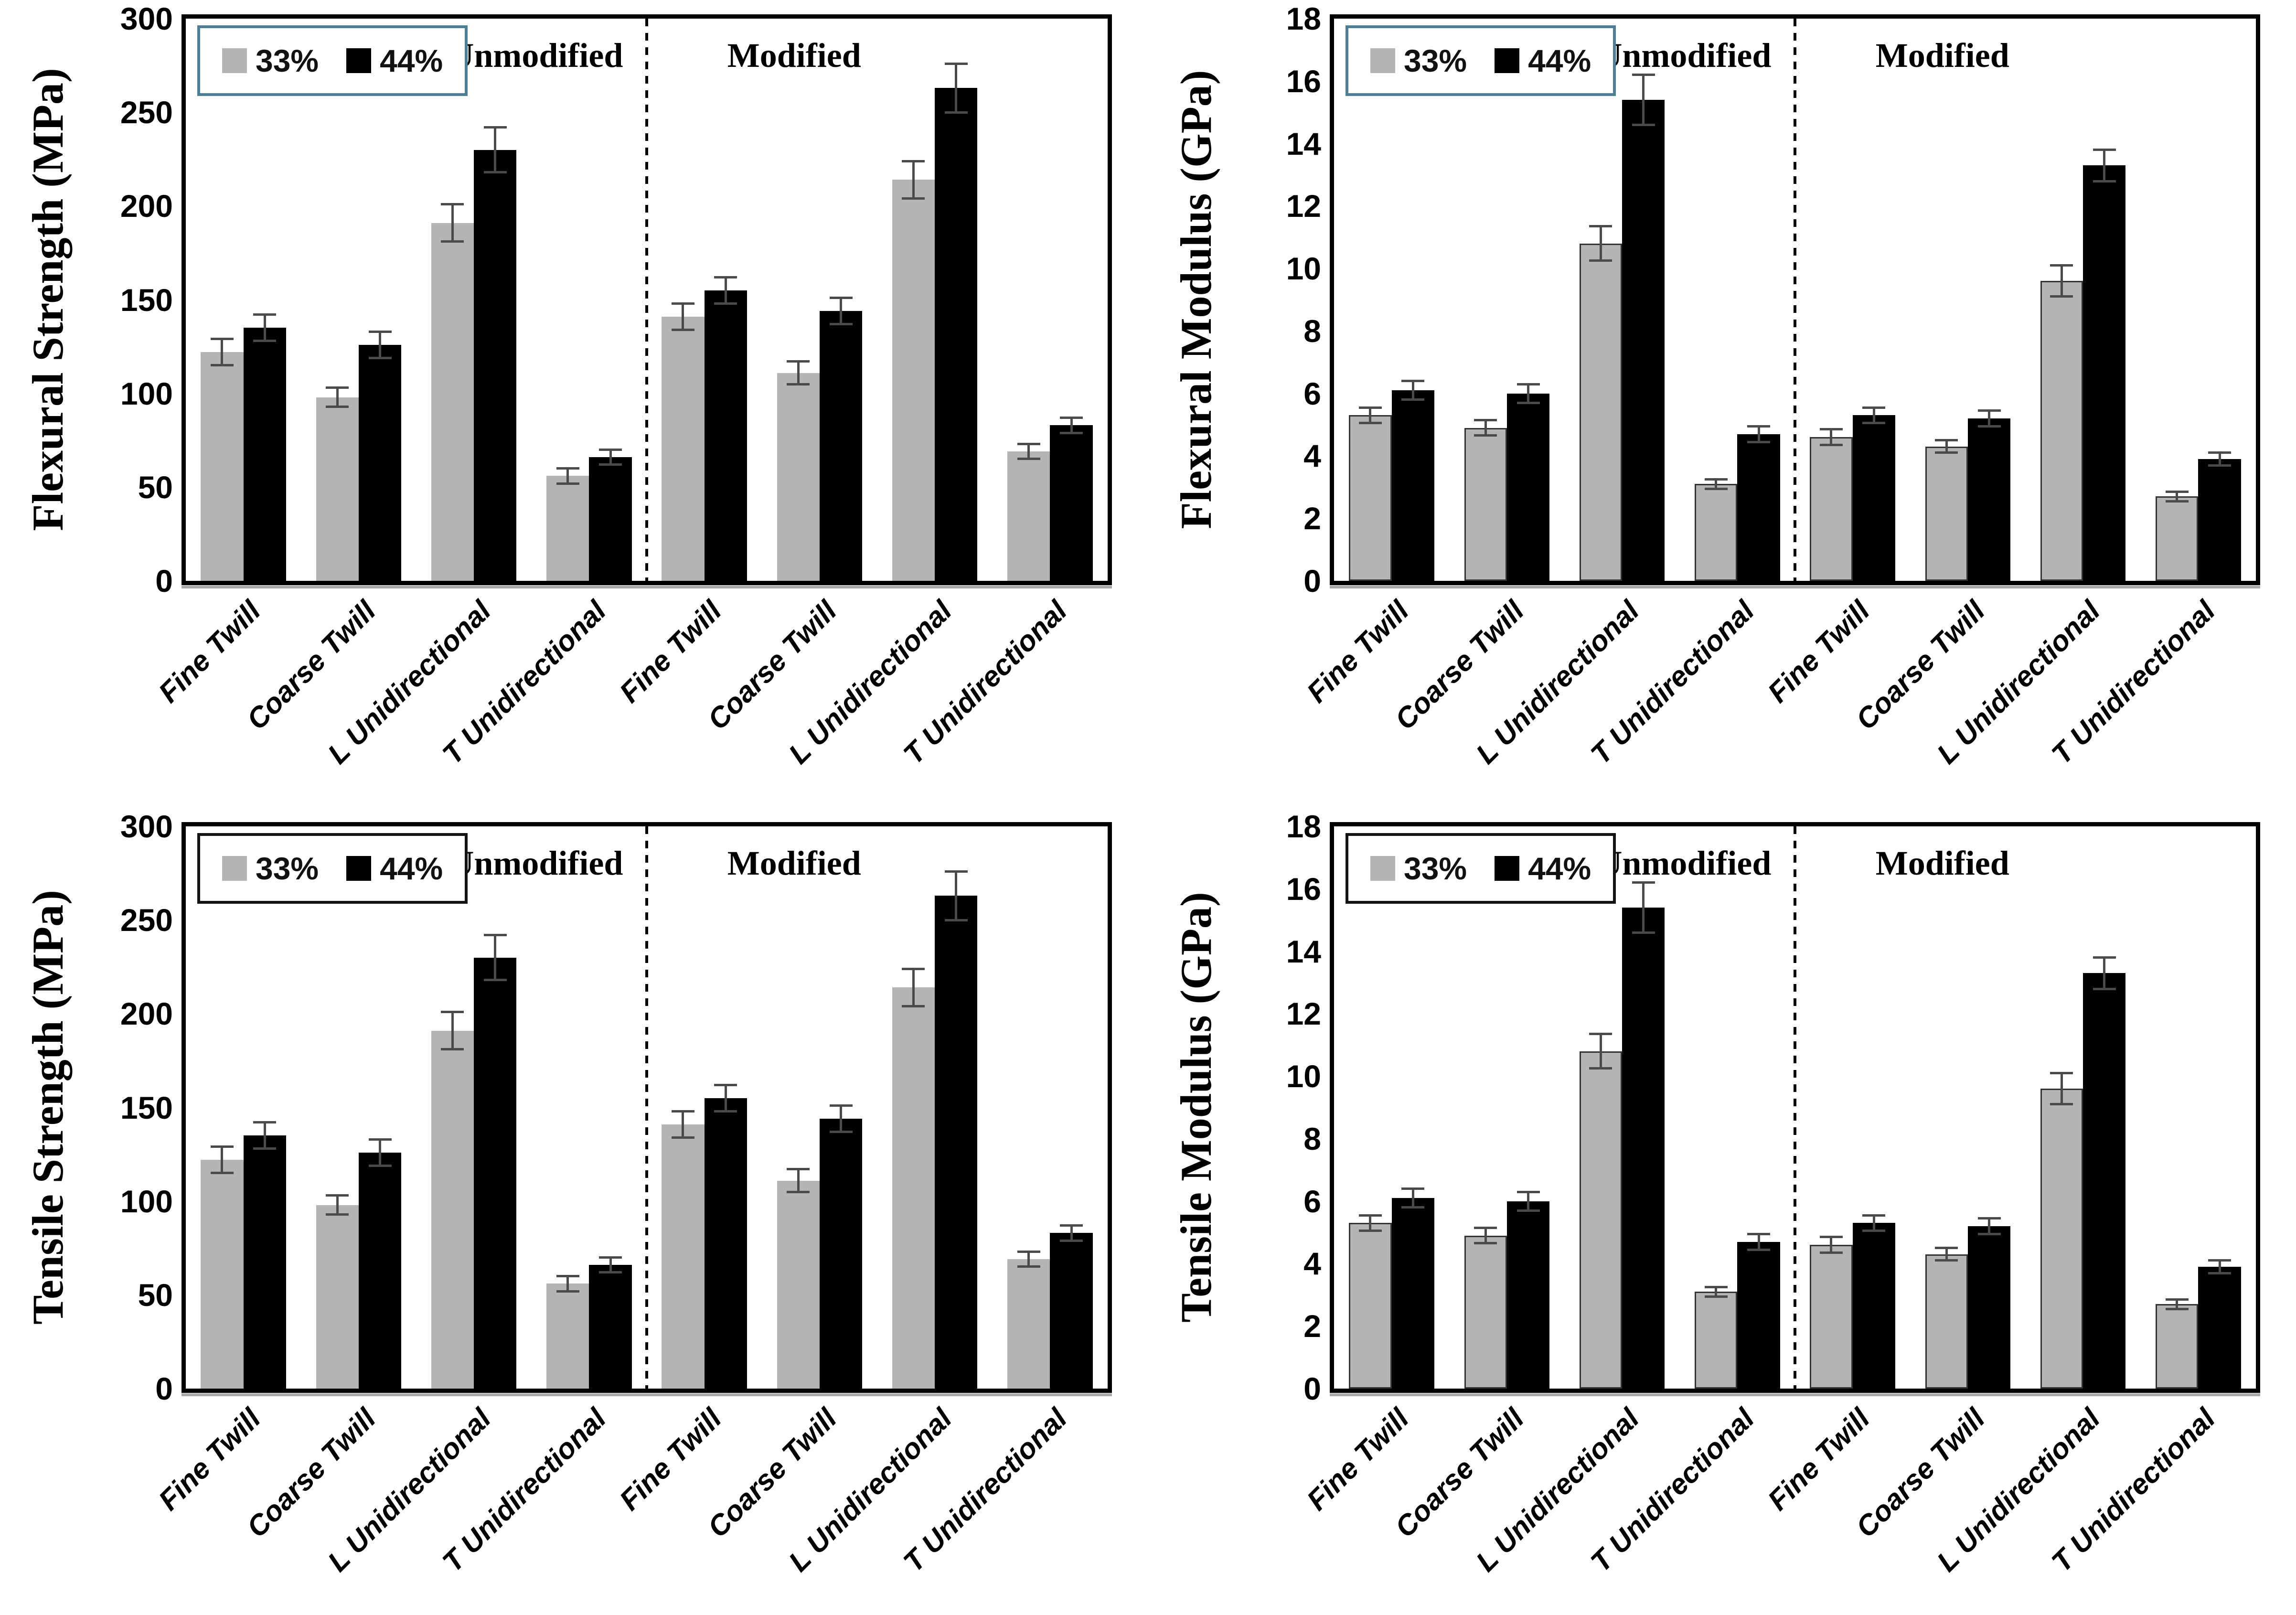 The image size is (2296, 1615). Describe the element at coordinates (1942, 55) in the screenshot. I see `section-label-modified: Modified` at that location.